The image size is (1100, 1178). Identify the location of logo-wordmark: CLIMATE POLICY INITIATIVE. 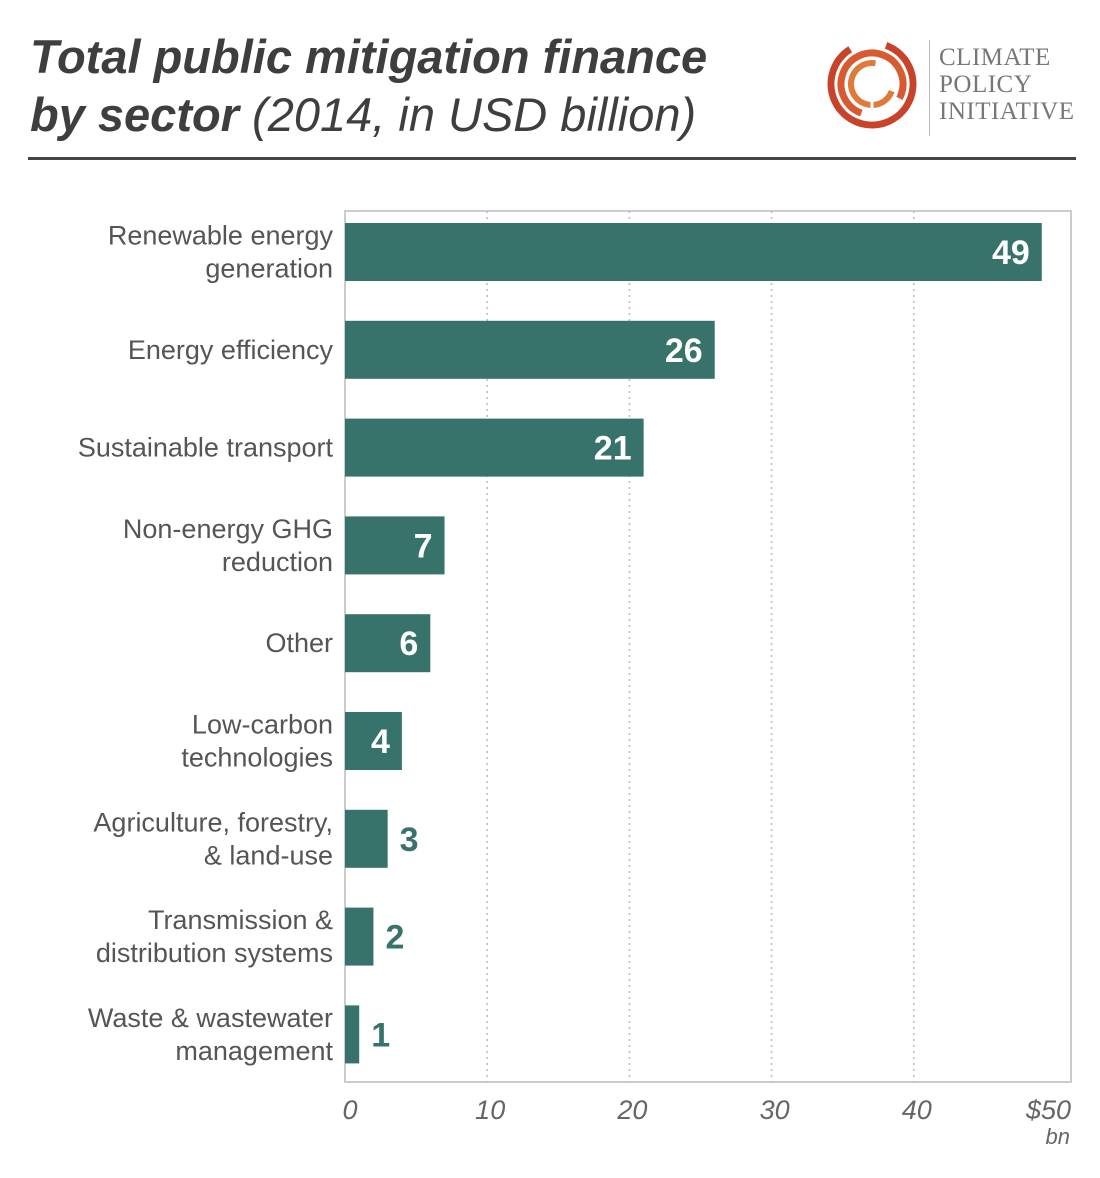
(1007, 84).